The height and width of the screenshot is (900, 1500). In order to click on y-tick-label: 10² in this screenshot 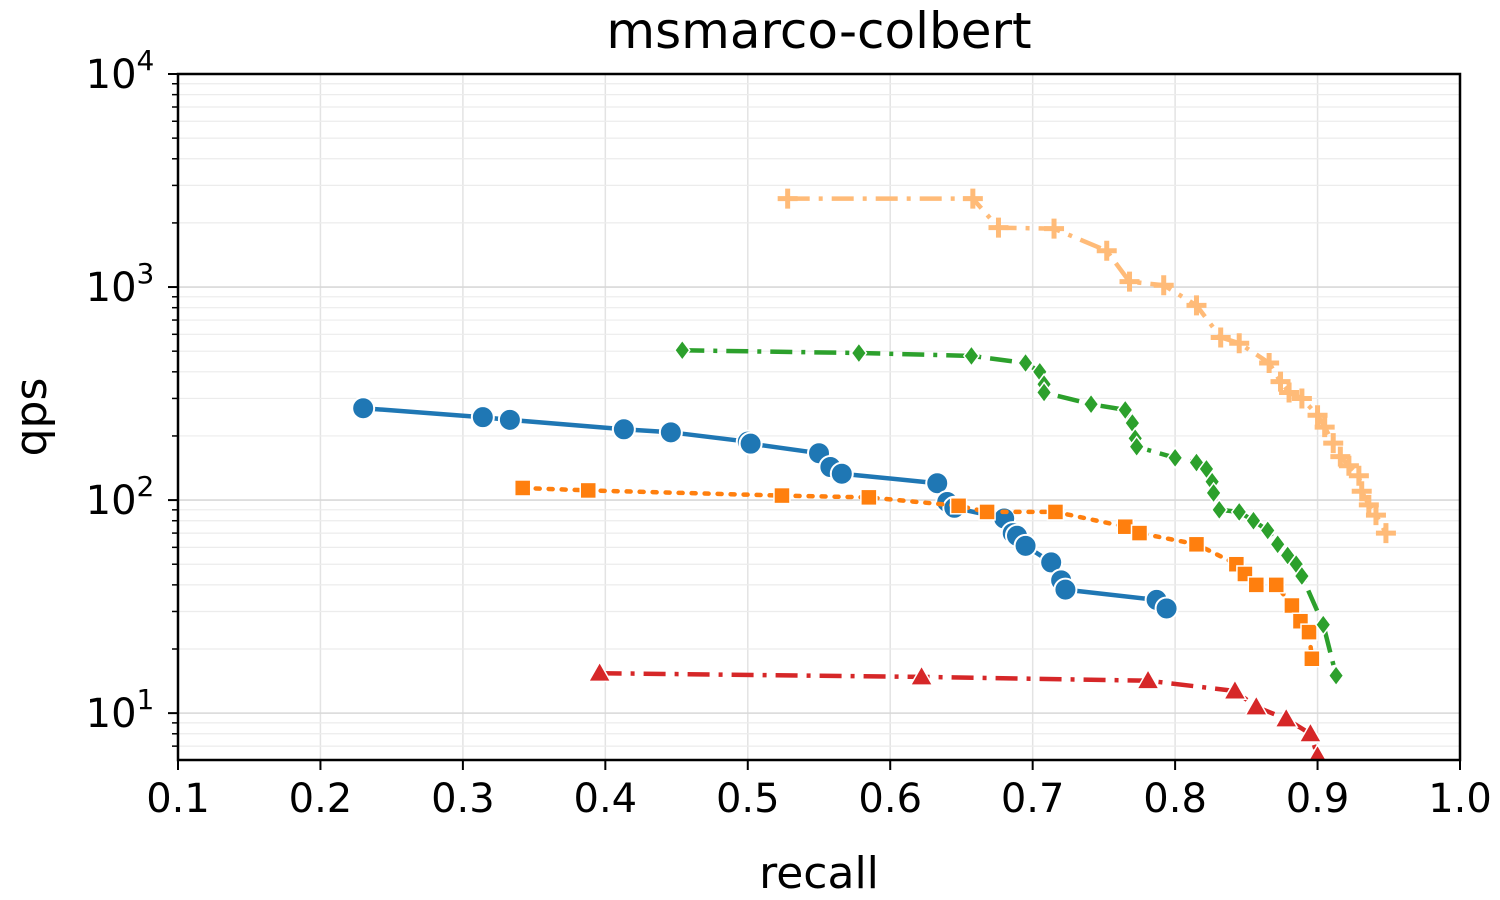, I will do `click(120, 497)`.